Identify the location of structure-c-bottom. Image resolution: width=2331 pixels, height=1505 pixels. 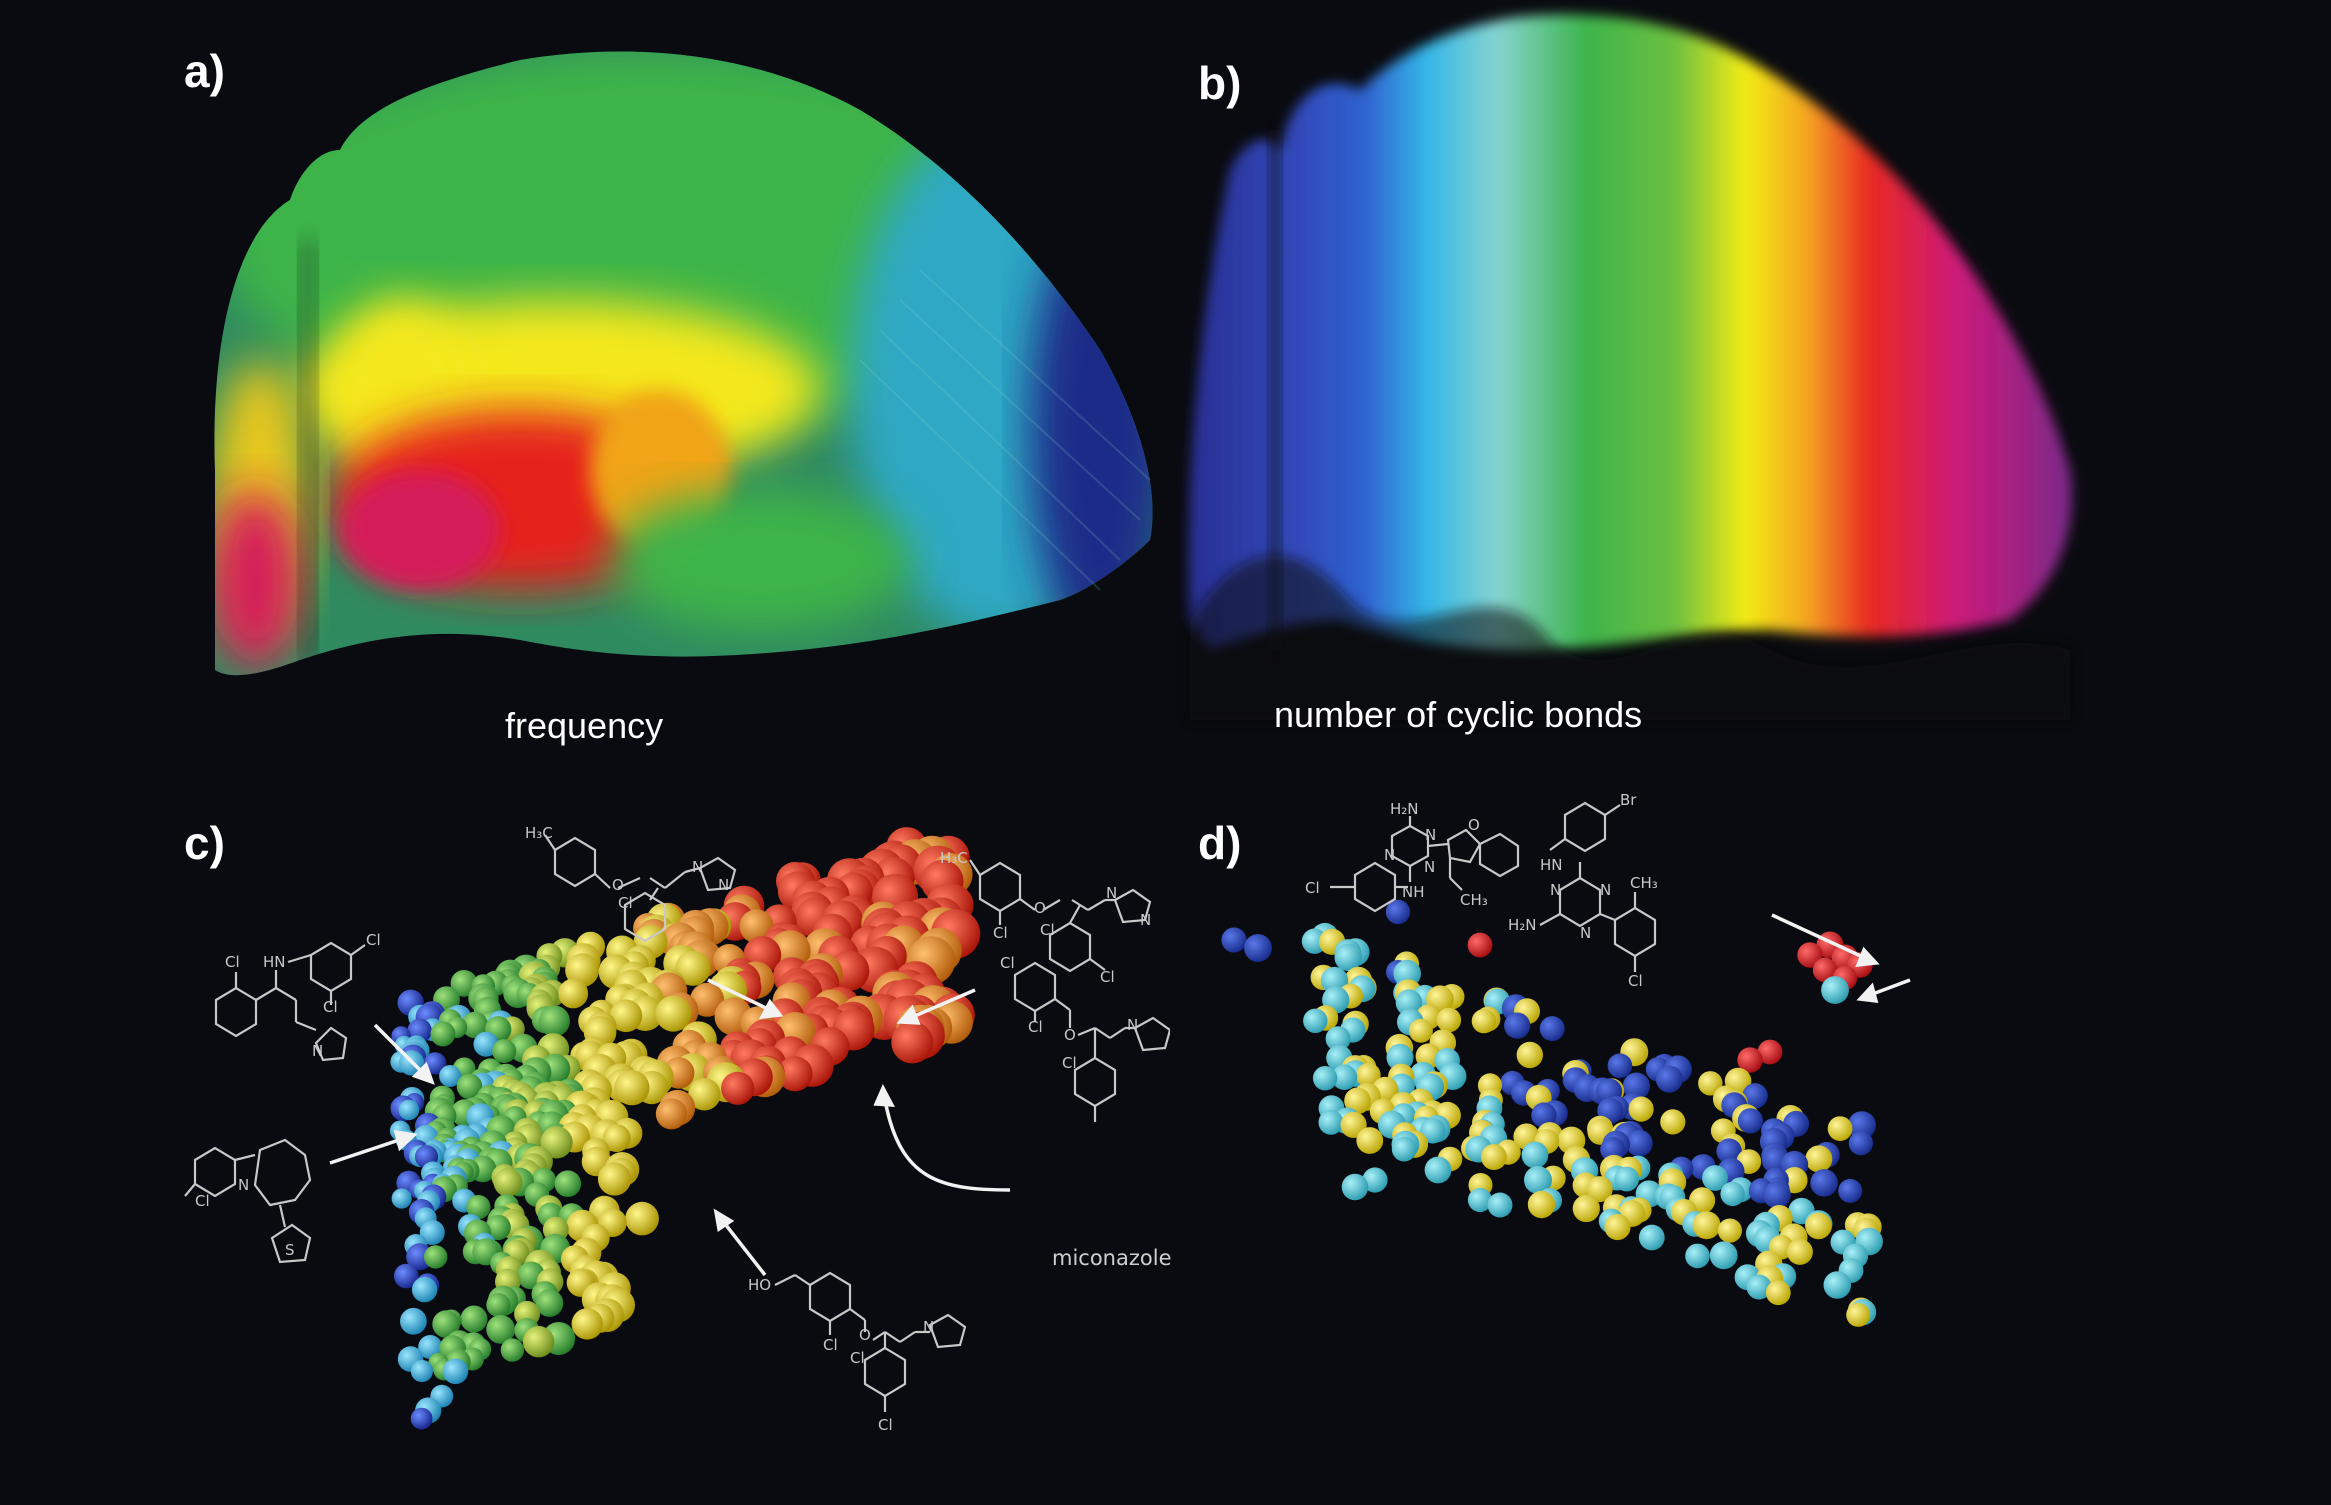
(870, 1341).